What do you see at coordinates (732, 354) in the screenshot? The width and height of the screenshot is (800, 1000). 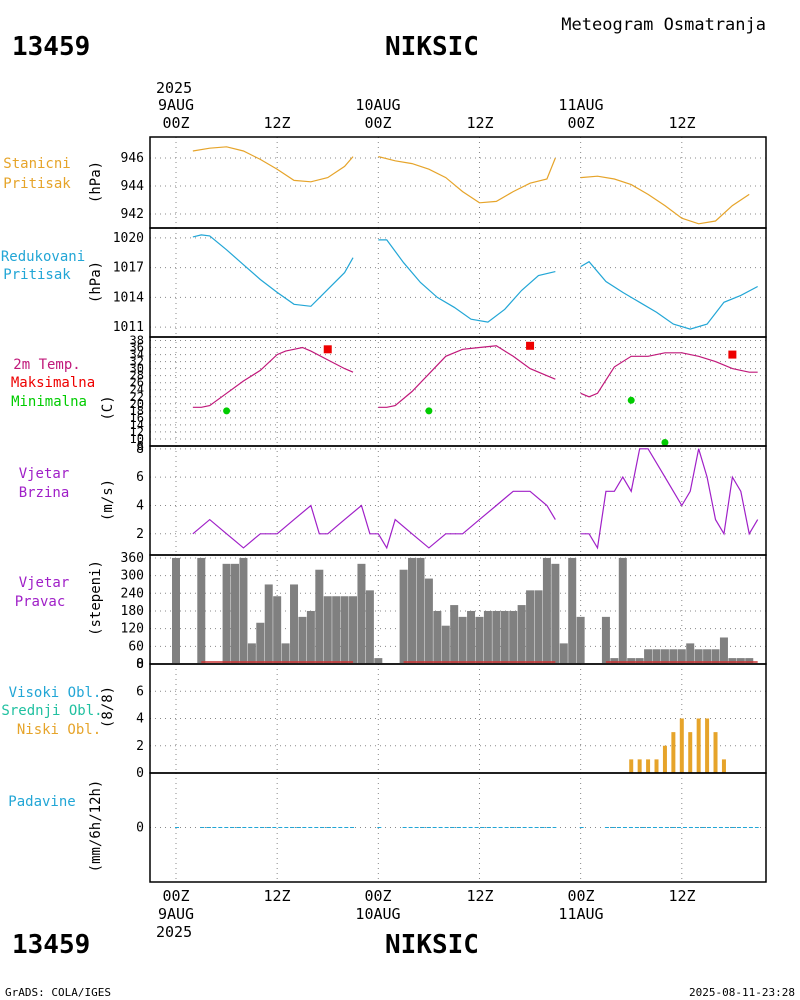 I see `max-temp-marker` at bounding box center [732, 354].